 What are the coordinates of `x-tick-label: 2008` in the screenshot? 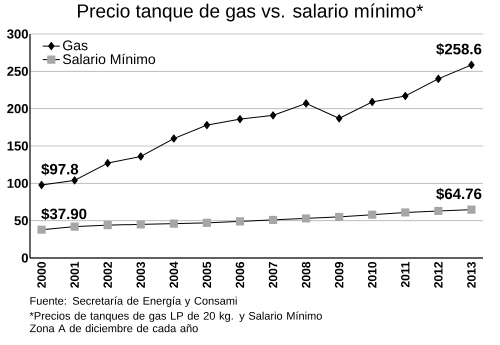 It's located at (306, 275).